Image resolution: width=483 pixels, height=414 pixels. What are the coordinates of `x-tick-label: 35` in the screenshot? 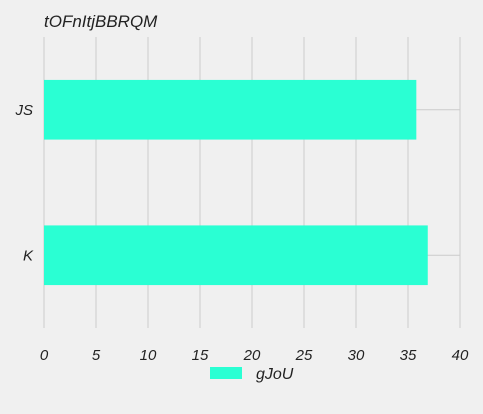 It's located at (408, 355).